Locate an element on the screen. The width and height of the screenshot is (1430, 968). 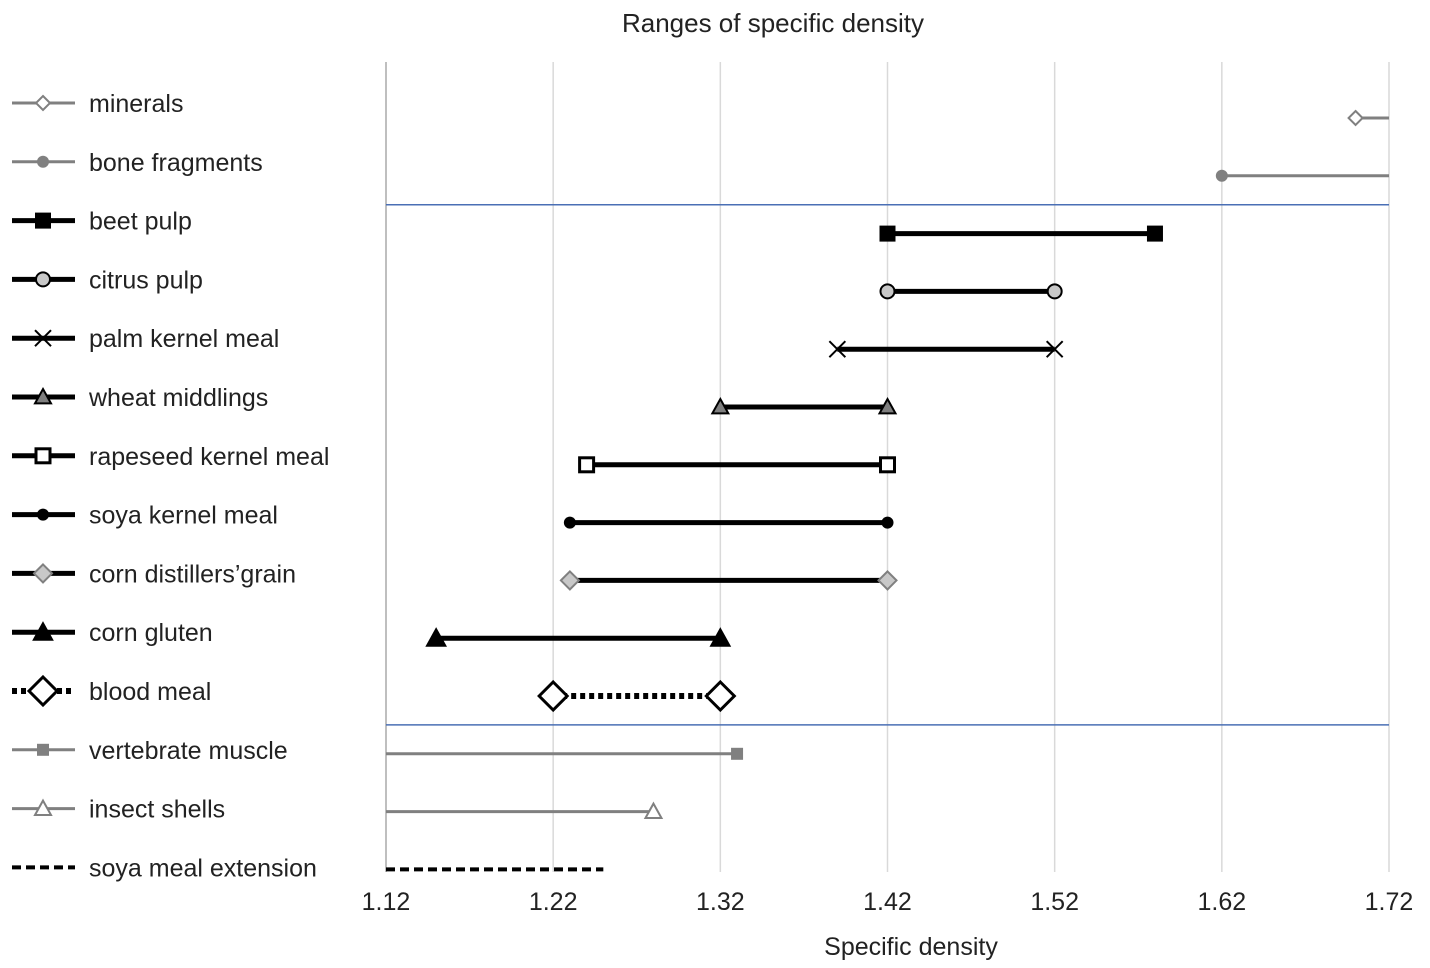
legend-label: bone fragments is located at coordinates (176, 163).